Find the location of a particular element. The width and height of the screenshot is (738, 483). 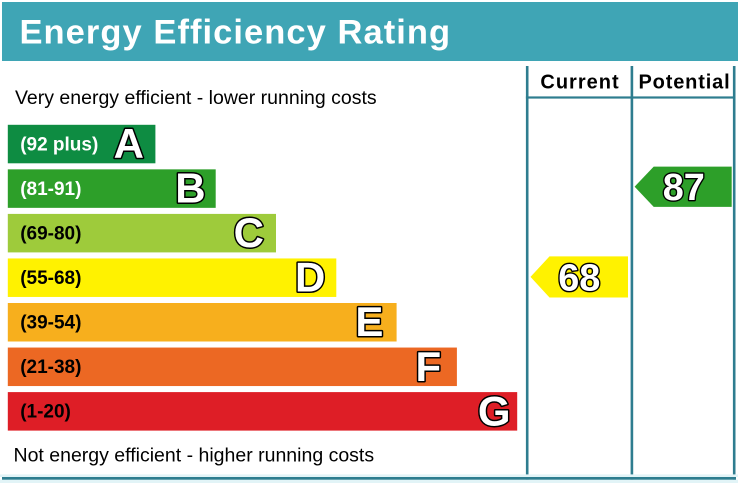

svg-text: Potential is located at coordinates (684, 83).